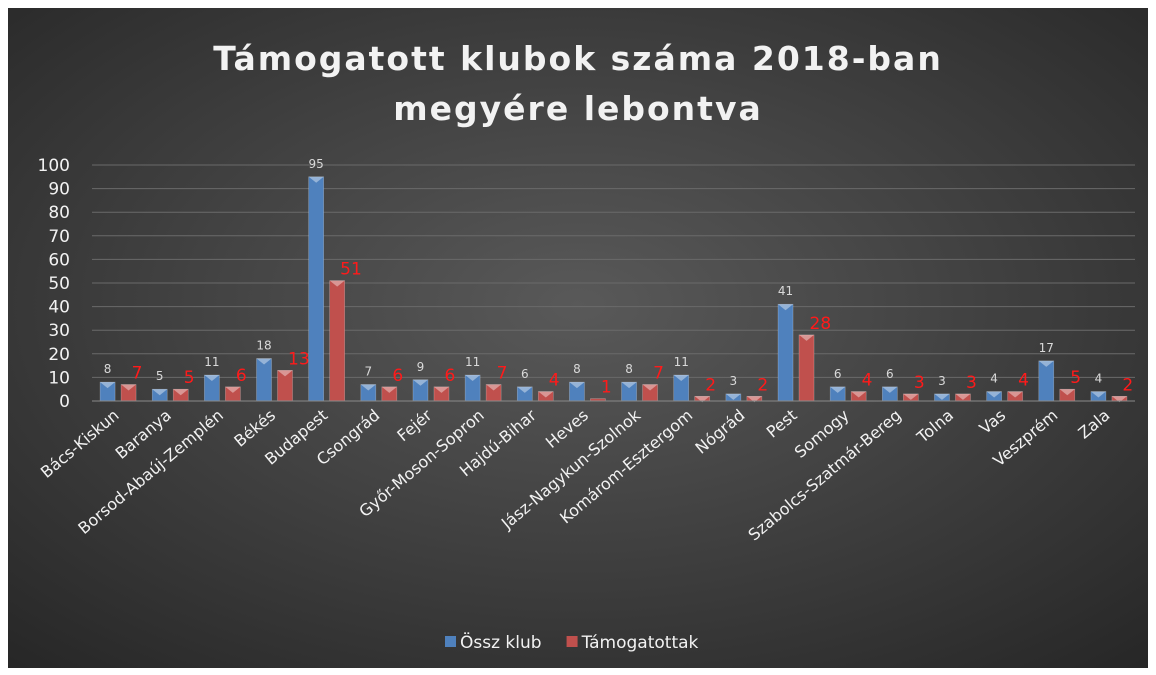 The width and height of the screenshot is (1156, 675). What do you see at coordinates (606, 388) in the screenshot?
I see `data-label: 1` at bounding box center [606, 388].